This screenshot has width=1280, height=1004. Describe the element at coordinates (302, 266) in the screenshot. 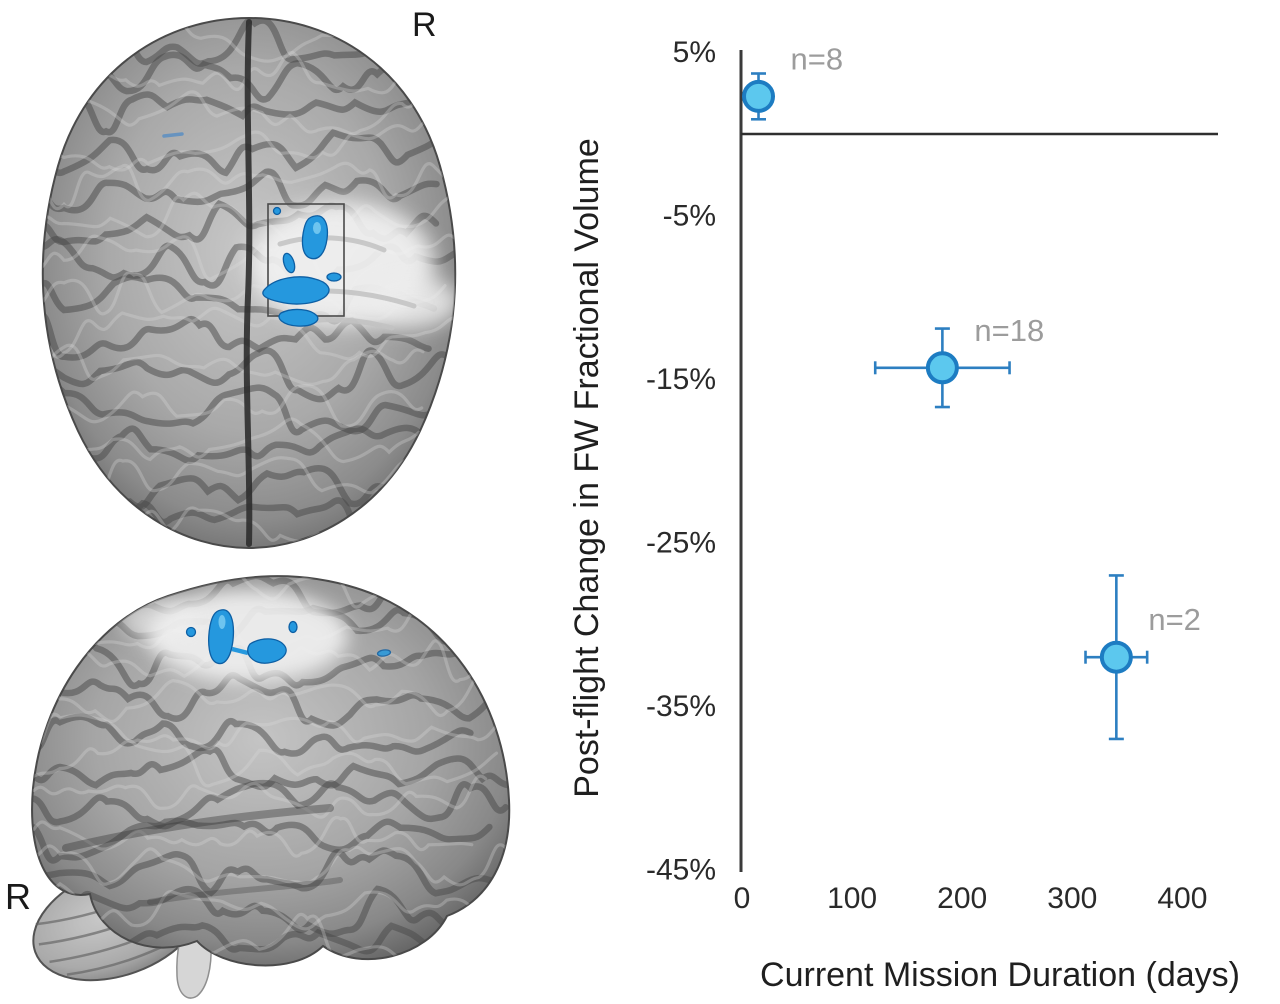

I see `dorsal-blue-clusters` at that location.